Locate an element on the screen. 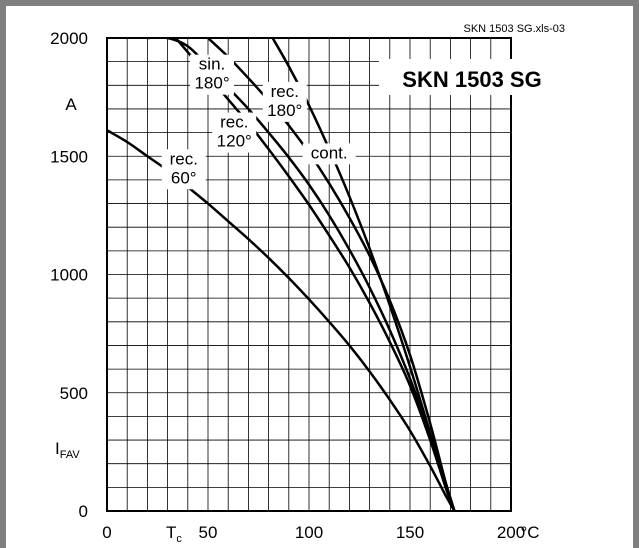 The height and width of the screenshot is (548, 639). y-axis-label: IFAV is located at coordinates (67, 450).